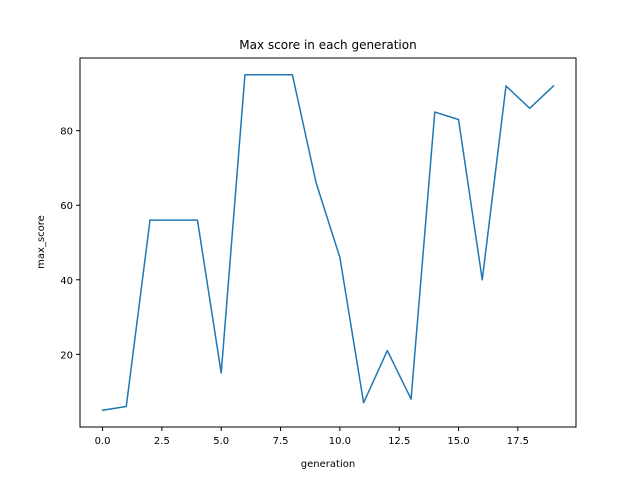  Describe the element at coordinates (66, 206) in the screenshot. I see `y-tick-label: 60` at that location.